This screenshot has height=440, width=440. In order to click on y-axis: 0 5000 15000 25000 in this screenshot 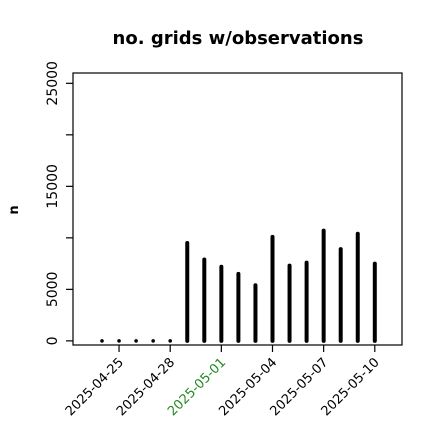, I will do `click(59, 203)`.